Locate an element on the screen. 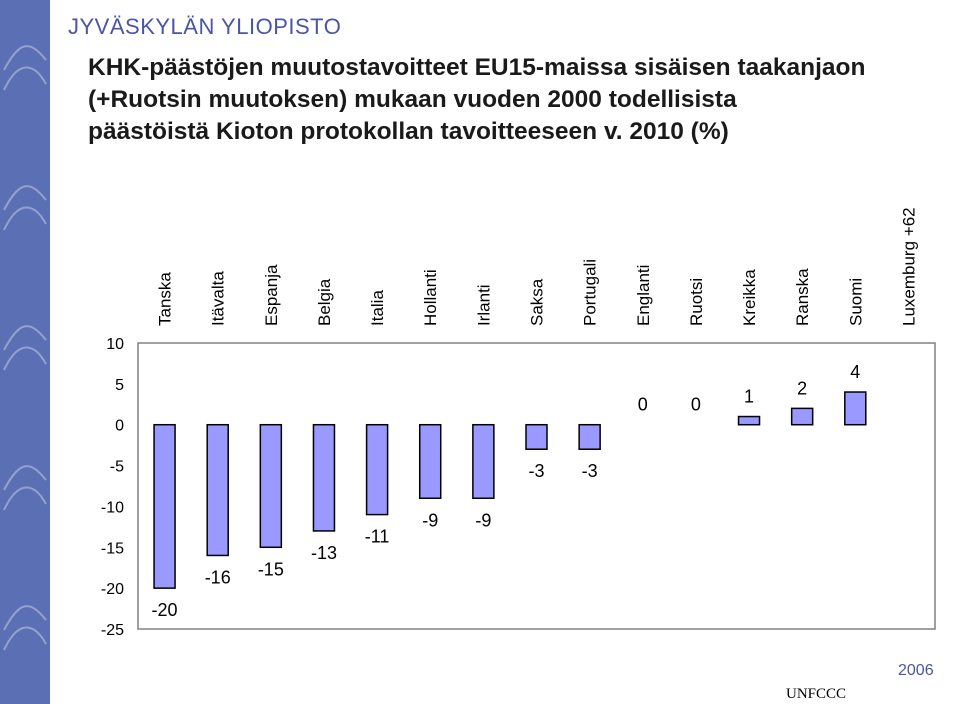  y-tick-label: -10 is located at coordinates (112, 507).